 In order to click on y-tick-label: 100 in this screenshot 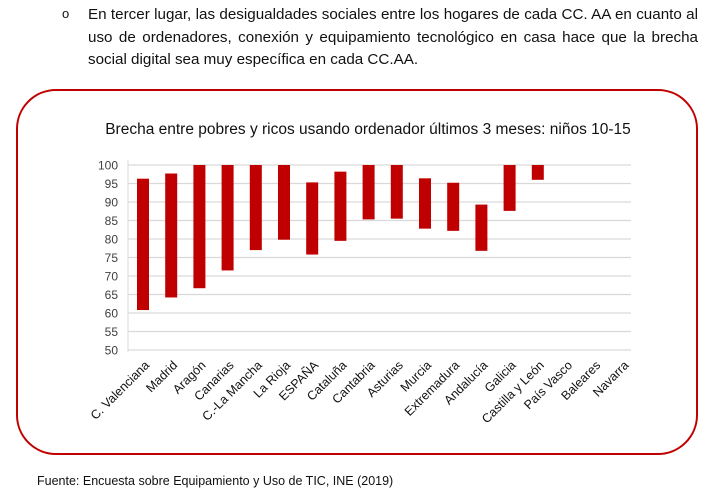, I will do `click(108, 166)`.